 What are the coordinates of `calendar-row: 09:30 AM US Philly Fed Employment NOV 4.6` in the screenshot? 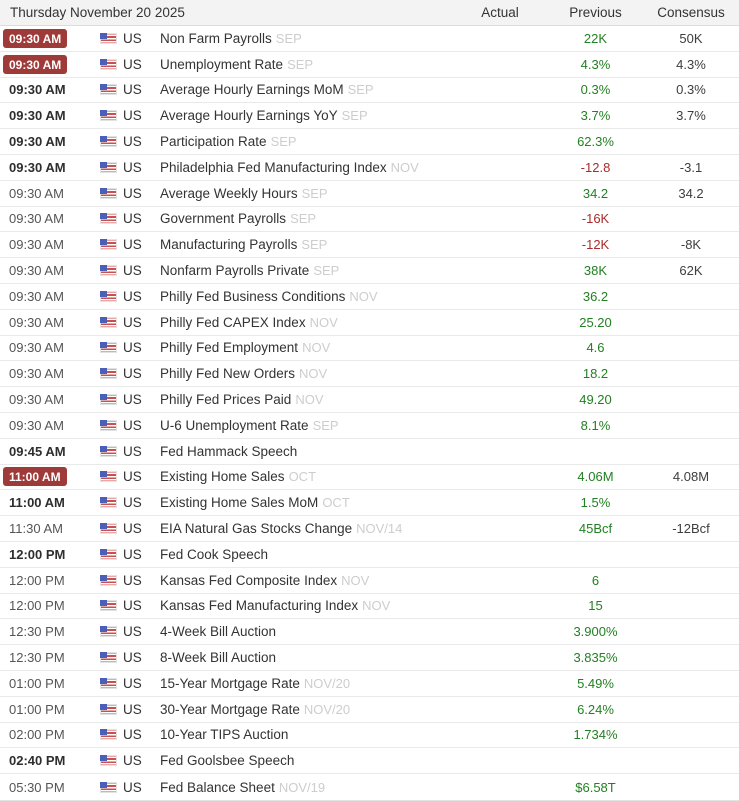 It's located at (369, 348).